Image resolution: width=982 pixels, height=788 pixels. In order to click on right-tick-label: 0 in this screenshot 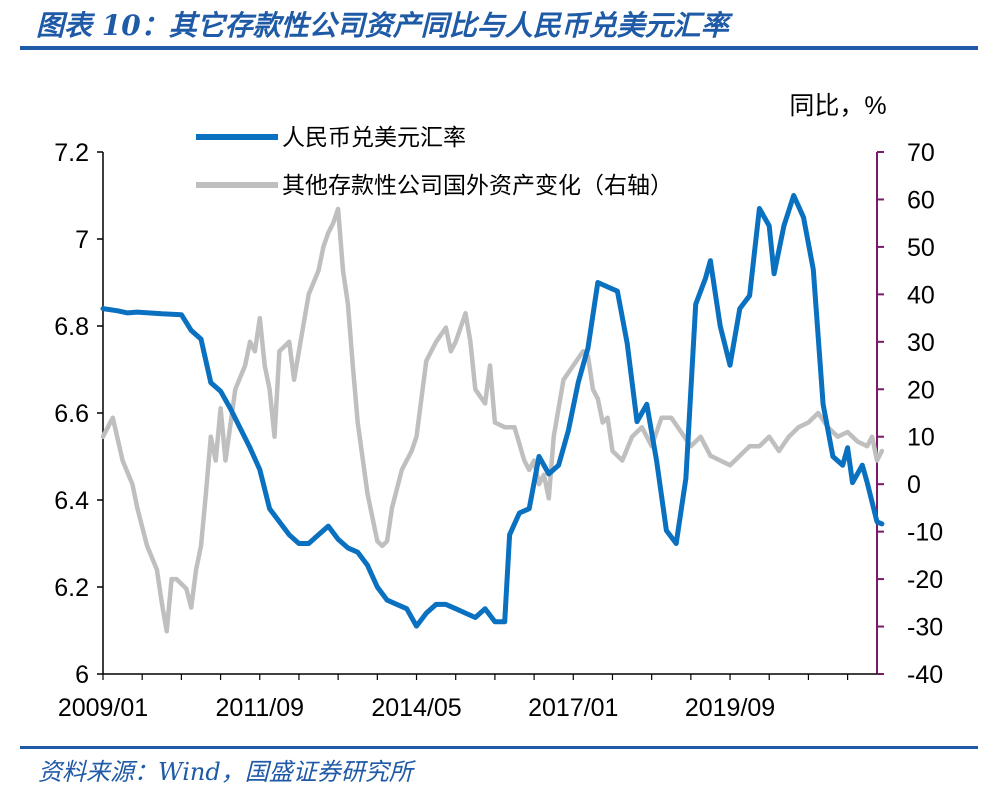, I will do `click(914, 485)`.